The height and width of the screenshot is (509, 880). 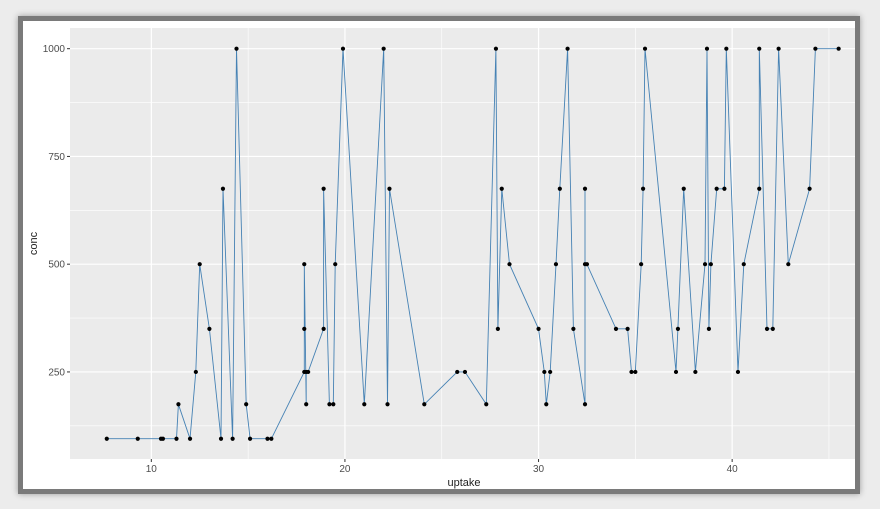 What do you see at coordinates (539, 469) in the screenshot?
I see `x-tick-label: 30` at bounding box center [539, 469].